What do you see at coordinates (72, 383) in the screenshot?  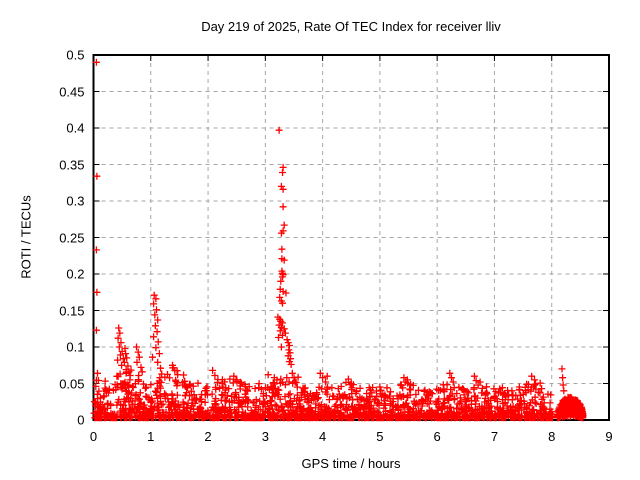 I see `y-tick-label: 0.05` at bounding box center [72, 383].